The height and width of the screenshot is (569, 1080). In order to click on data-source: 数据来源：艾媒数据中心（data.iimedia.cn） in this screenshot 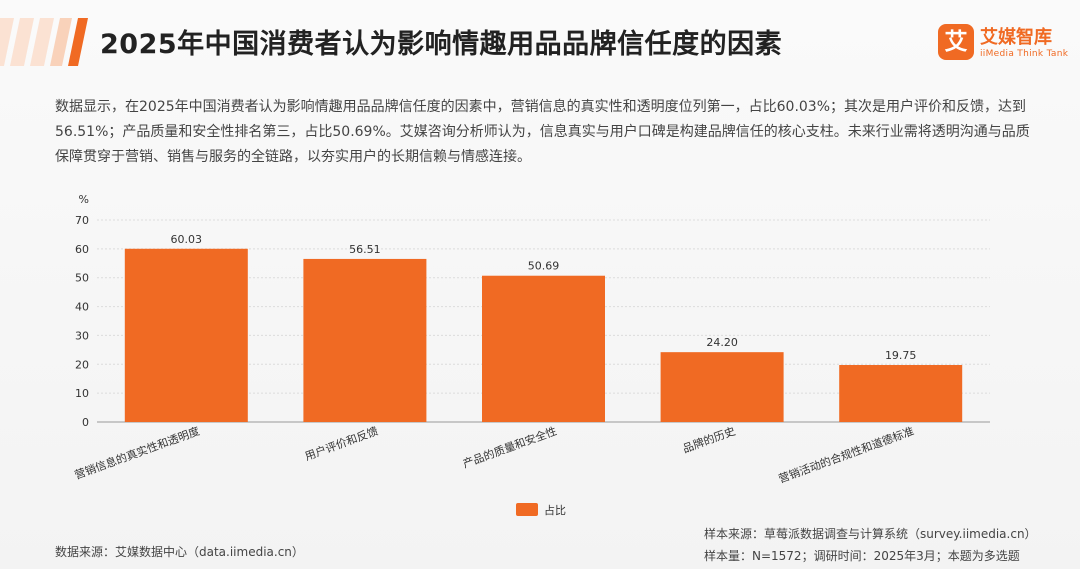, I will do `click(179, 552)`.